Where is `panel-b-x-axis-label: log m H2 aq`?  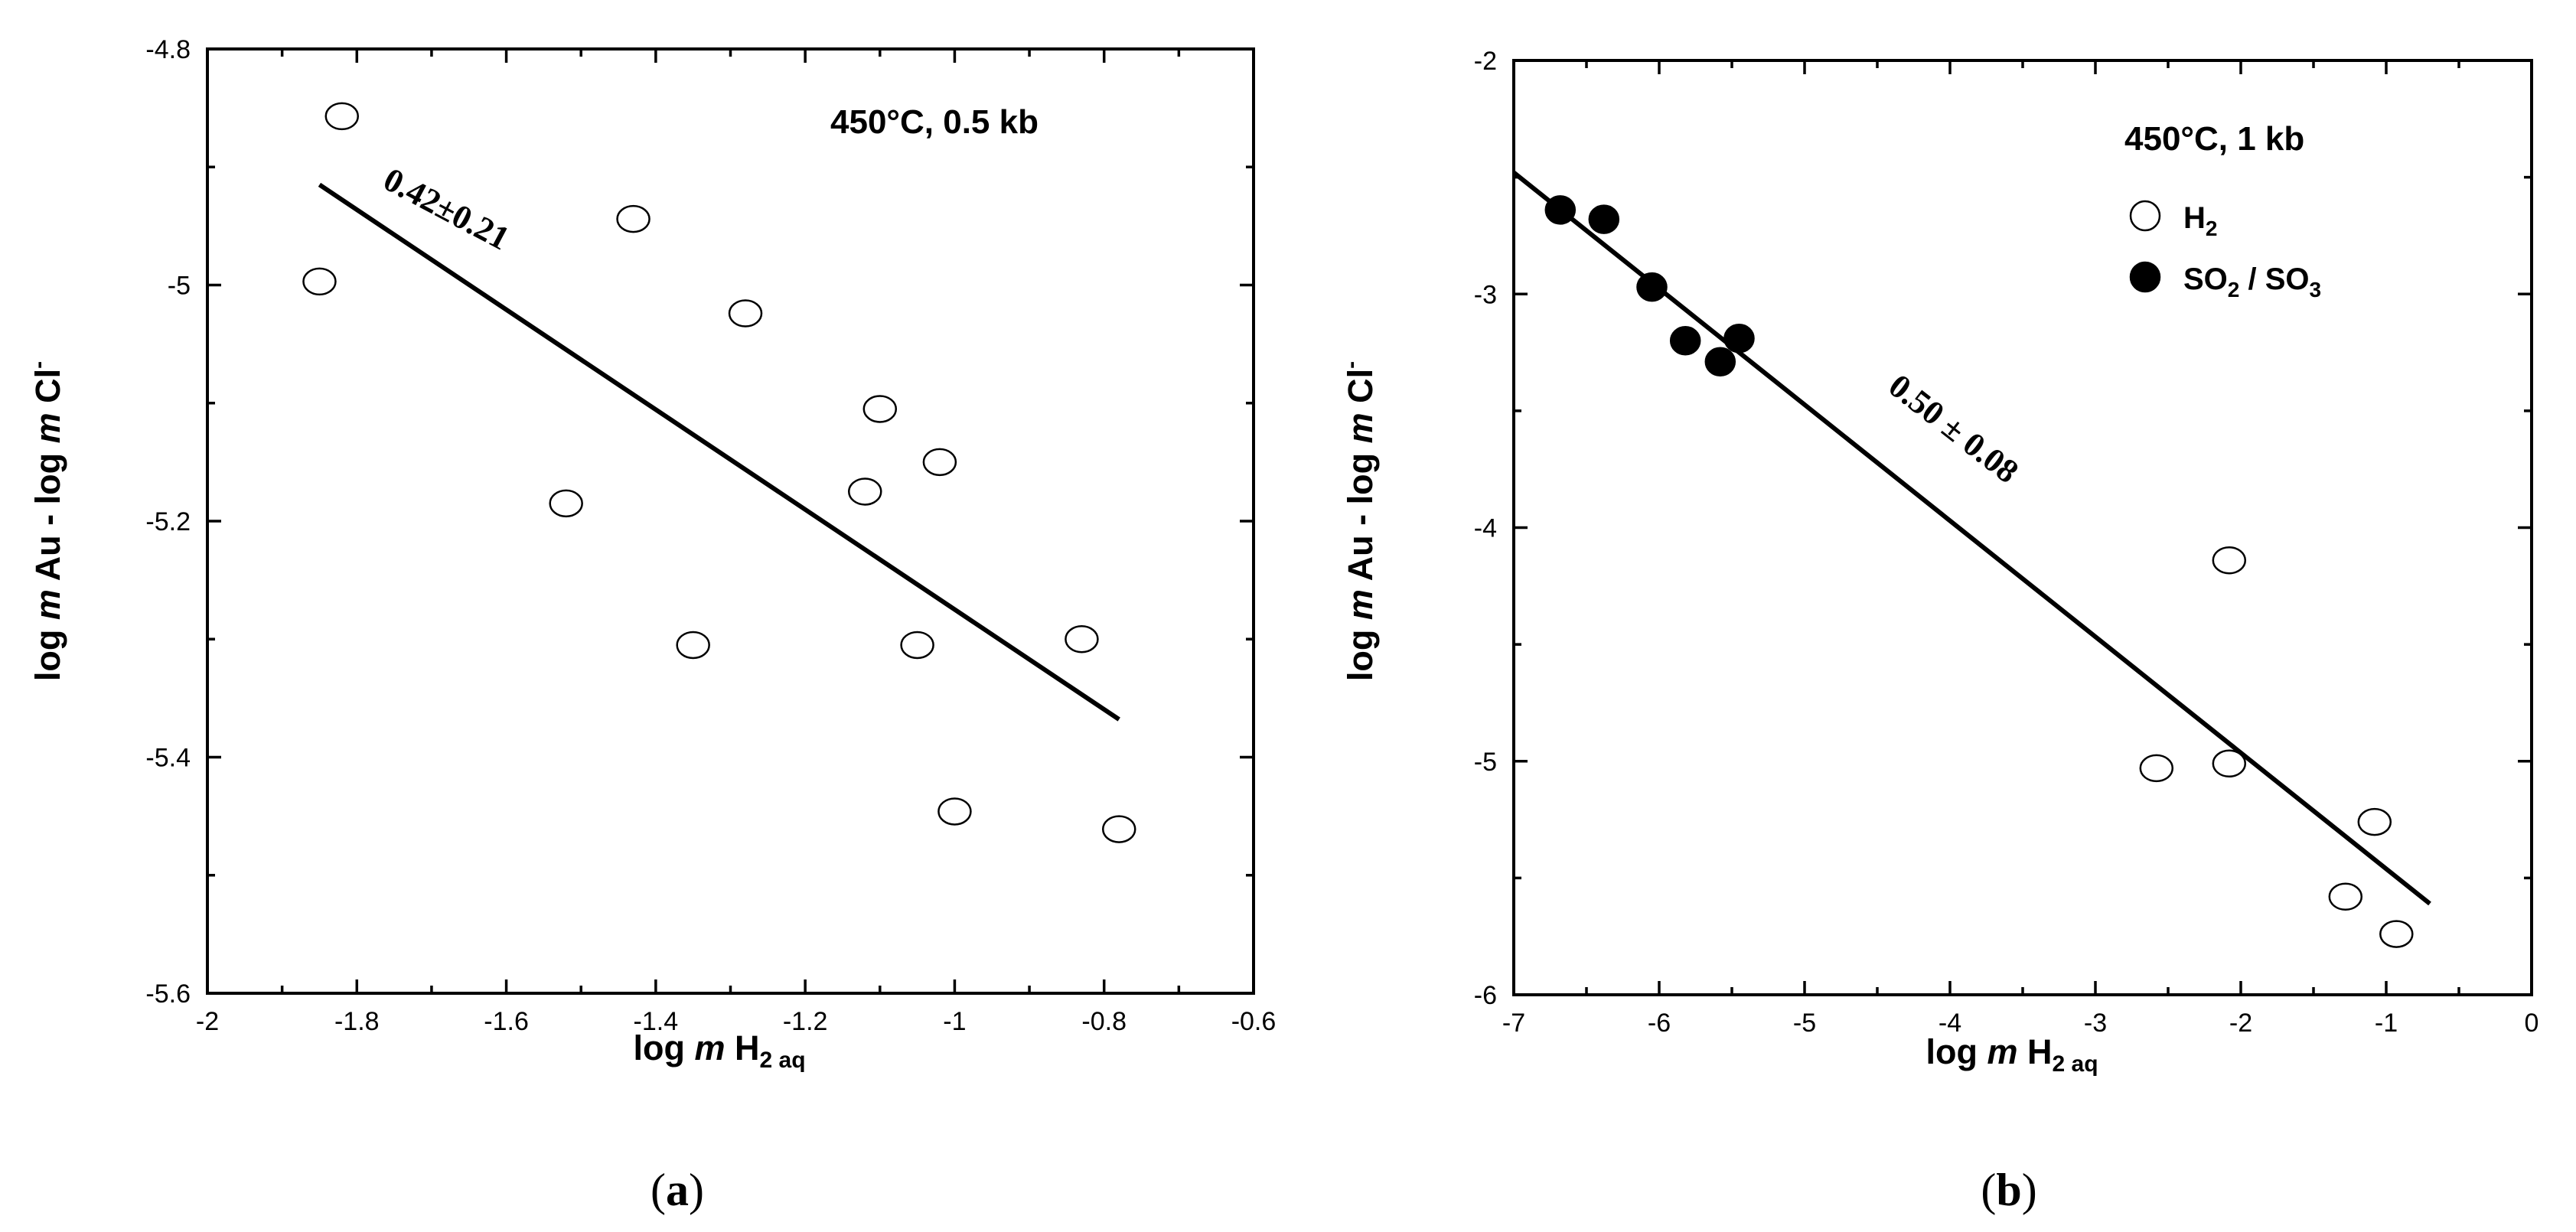 panel-b-x-axis-label: log m H2 aq is located at coordinates (2011, 1054).